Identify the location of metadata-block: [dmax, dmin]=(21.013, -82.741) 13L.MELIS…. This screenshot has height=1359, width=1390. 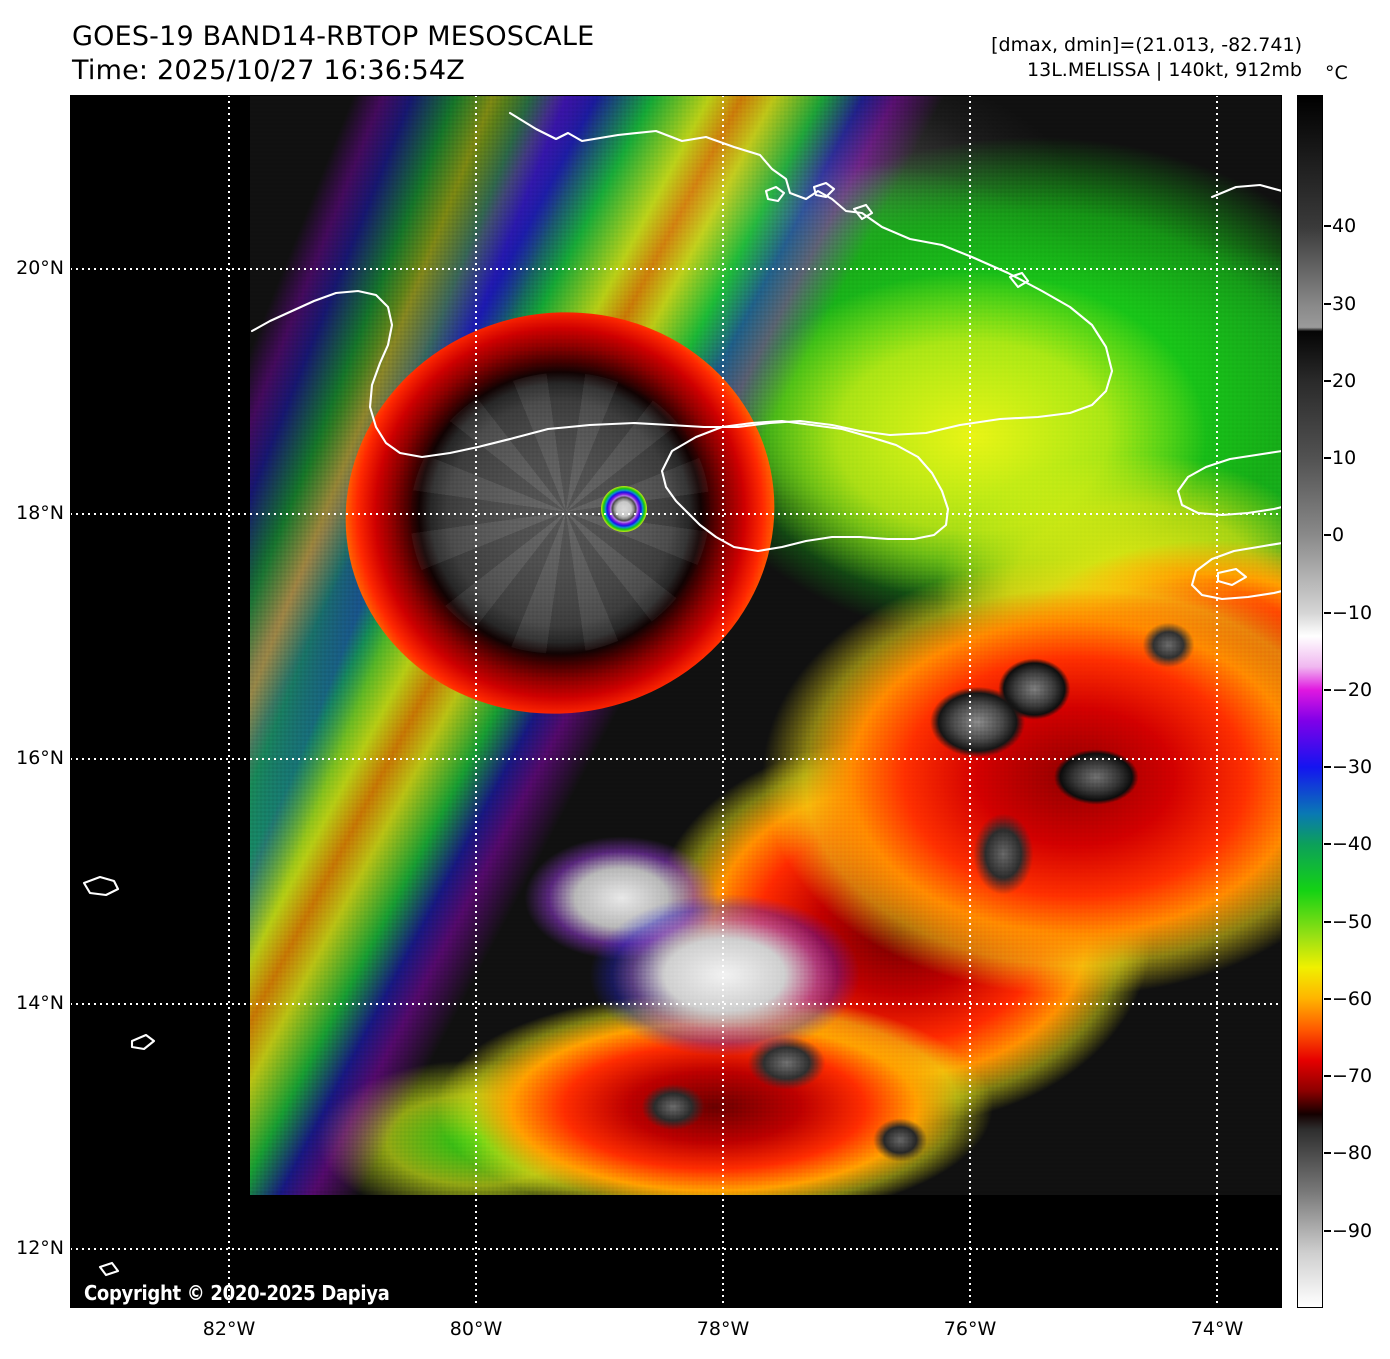
(1146, 58).